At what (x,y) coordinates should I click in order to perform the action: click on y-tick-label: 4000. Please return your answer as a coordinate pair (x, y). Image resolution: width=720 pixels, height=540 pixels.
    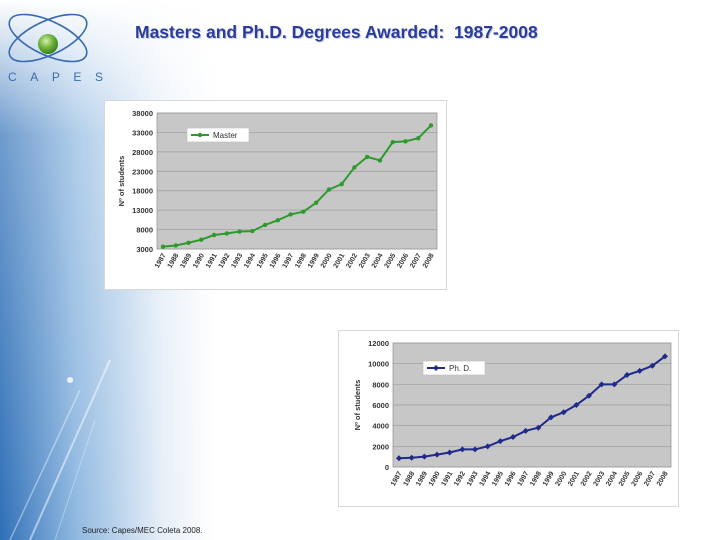
    Looking at the image, I should click on (380, 426).